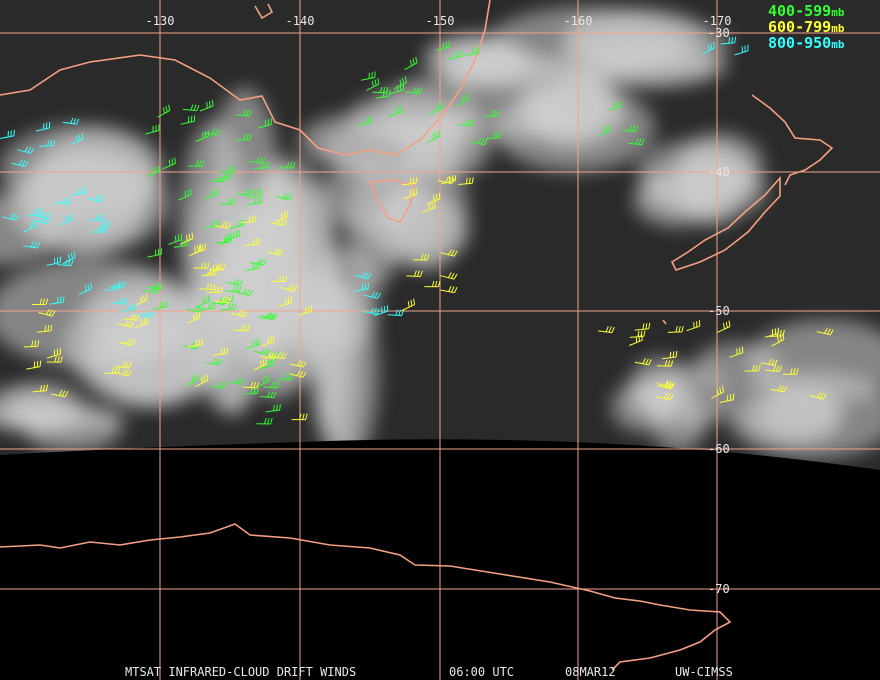 The height and width of the screenshot is (680, 880). What do you see at coordinates (806, 27) in the screenshot?
I see `legend-entry: 600-799mb` at bounding box center [806, 27].